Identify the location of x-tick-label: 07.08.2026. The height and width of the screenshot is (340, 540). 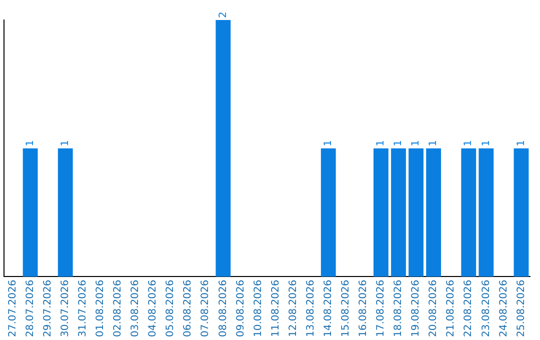
(206, 309).